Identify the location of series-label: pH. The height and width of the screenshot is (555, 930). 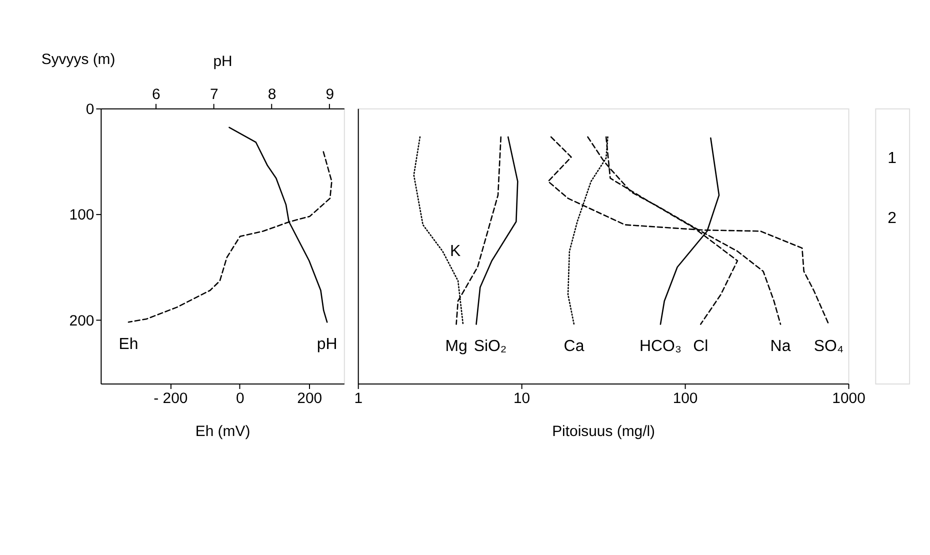
(327, 345).